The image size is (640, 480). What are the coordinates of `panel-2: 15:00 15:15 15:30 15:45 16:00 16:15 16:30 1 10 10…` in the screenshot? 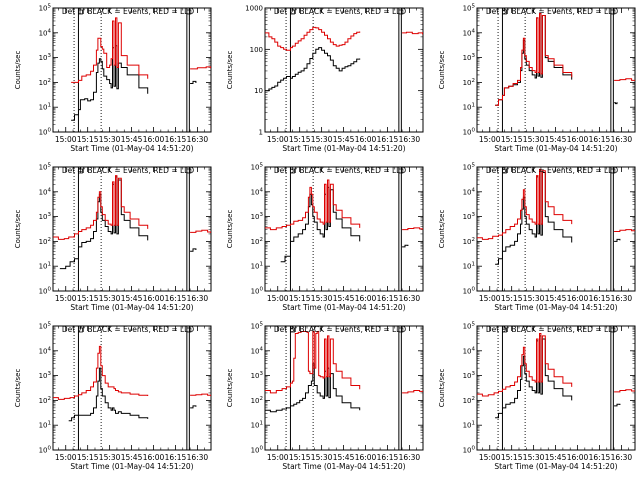 It's located at (325, 79).